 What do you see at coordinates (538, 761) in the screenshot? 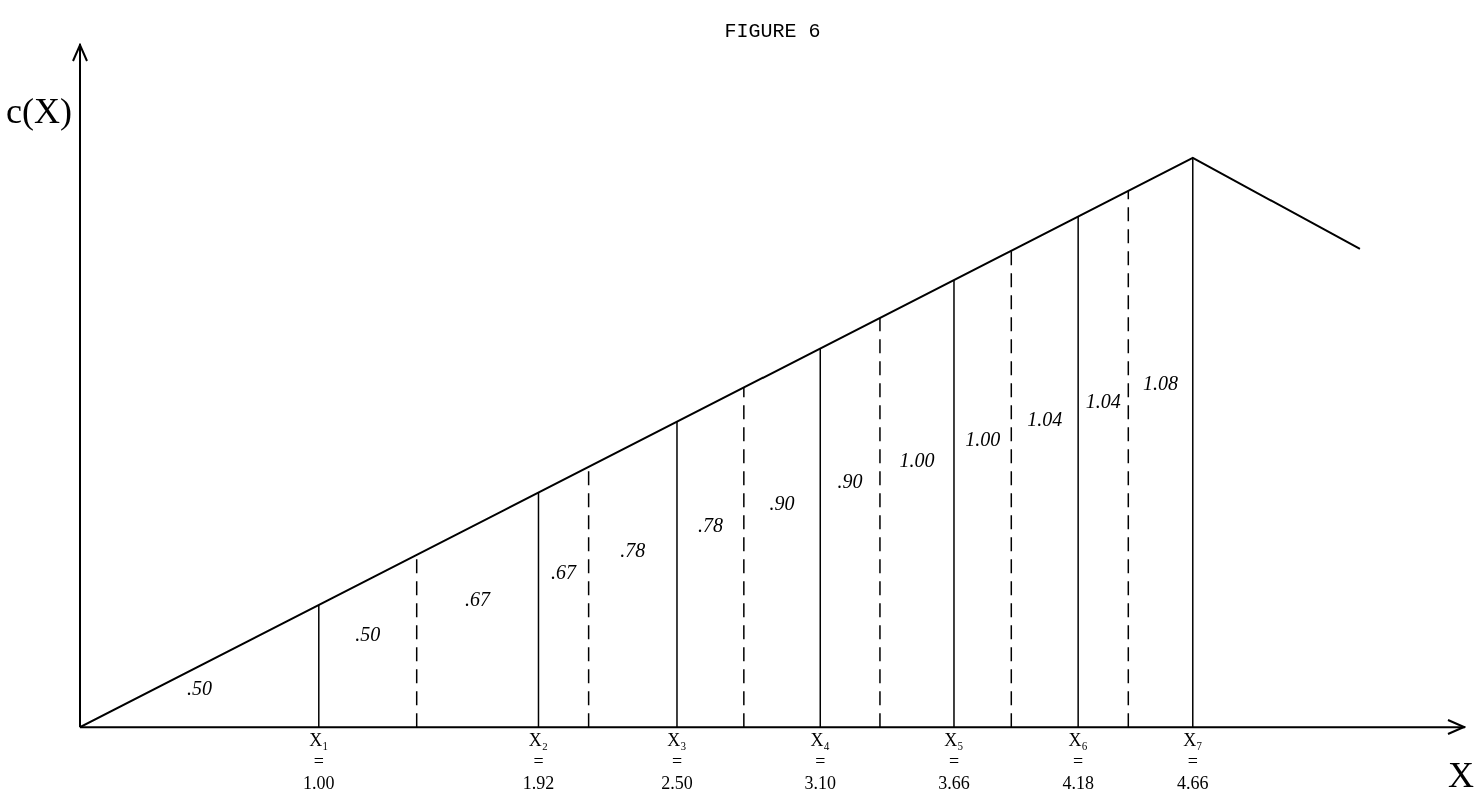
I see `x-tick-label: X₂ = 1.92` at bounding box center [538, 761].